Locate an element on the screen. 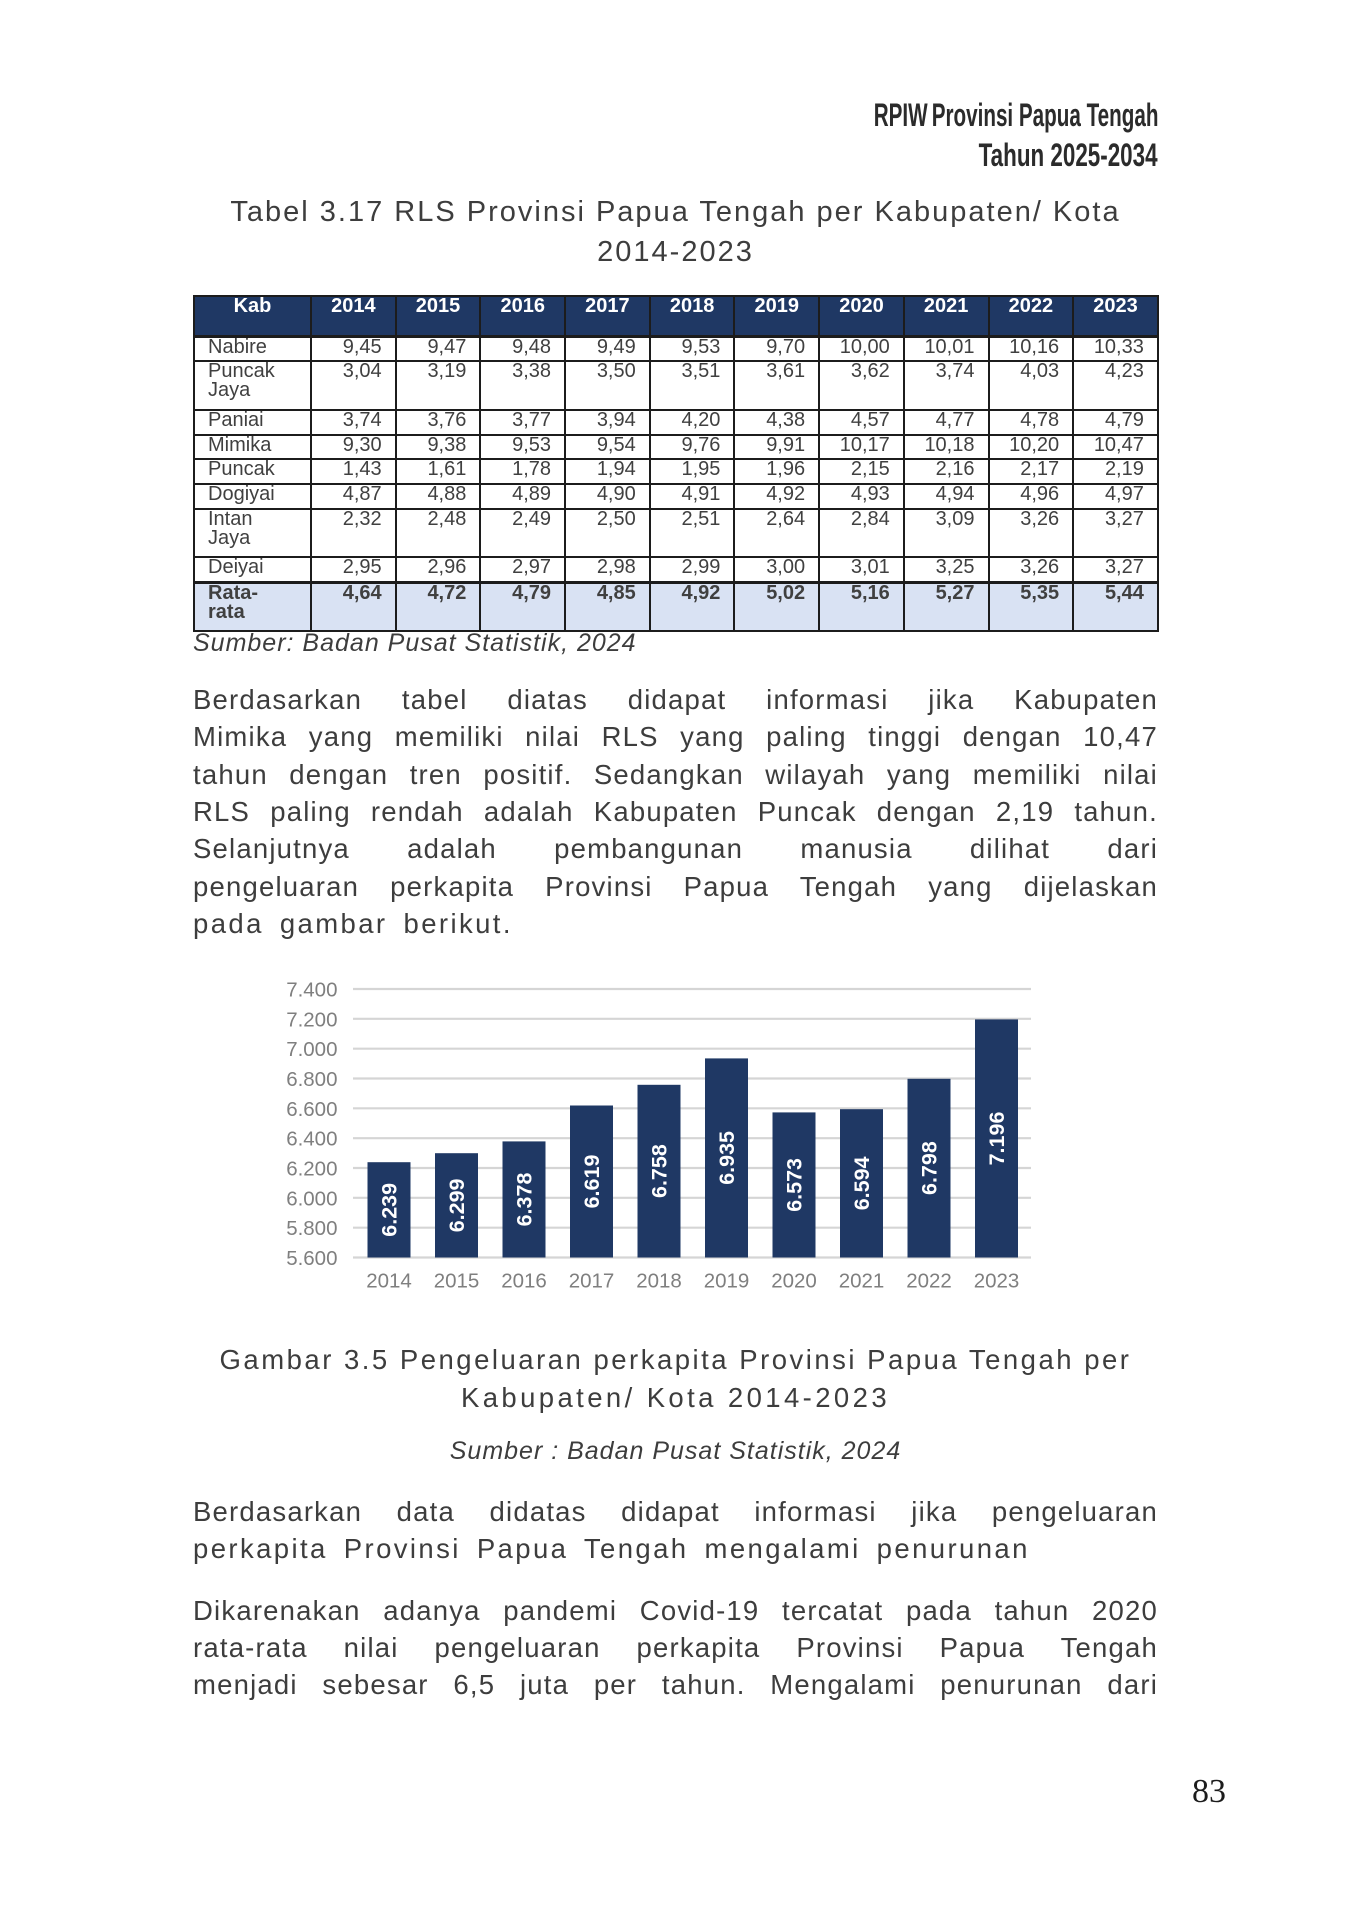 Image resolution: width=1351 pixels, height=1920 pixels. svg-text: 2014 is located at coordinates (389, 1281).